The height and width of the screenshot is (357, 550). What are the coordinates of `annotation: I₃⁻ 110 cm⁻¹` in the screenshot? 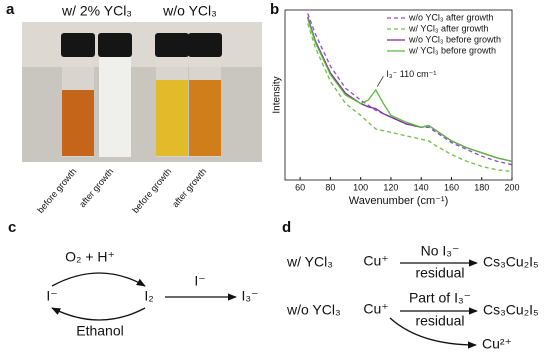 It's located at (411, 74).